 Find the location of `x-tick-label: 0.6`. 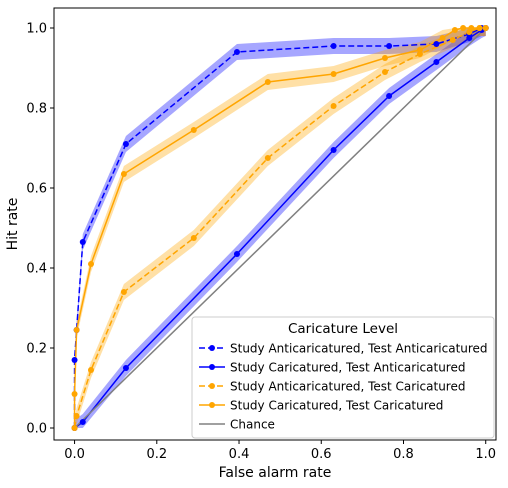

x-tick-label: 0.6 is located at coordinates (321, 454).